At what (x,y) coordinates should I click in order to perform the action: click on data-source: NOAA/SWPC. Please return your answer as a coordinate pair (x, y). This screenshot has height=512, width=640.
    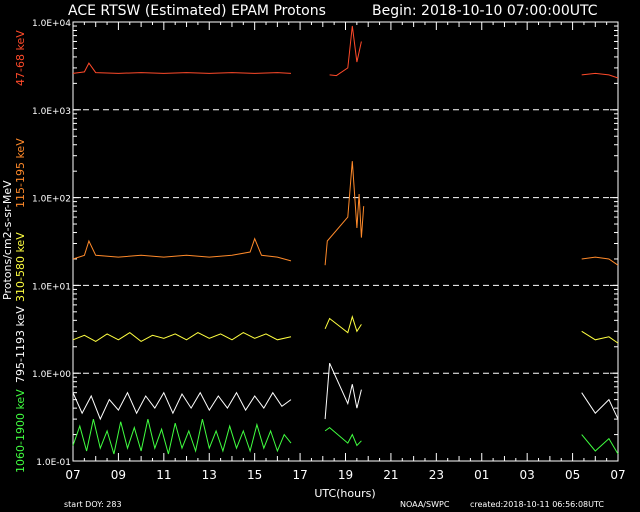
    Looking at the image, I should click on (425, 504).